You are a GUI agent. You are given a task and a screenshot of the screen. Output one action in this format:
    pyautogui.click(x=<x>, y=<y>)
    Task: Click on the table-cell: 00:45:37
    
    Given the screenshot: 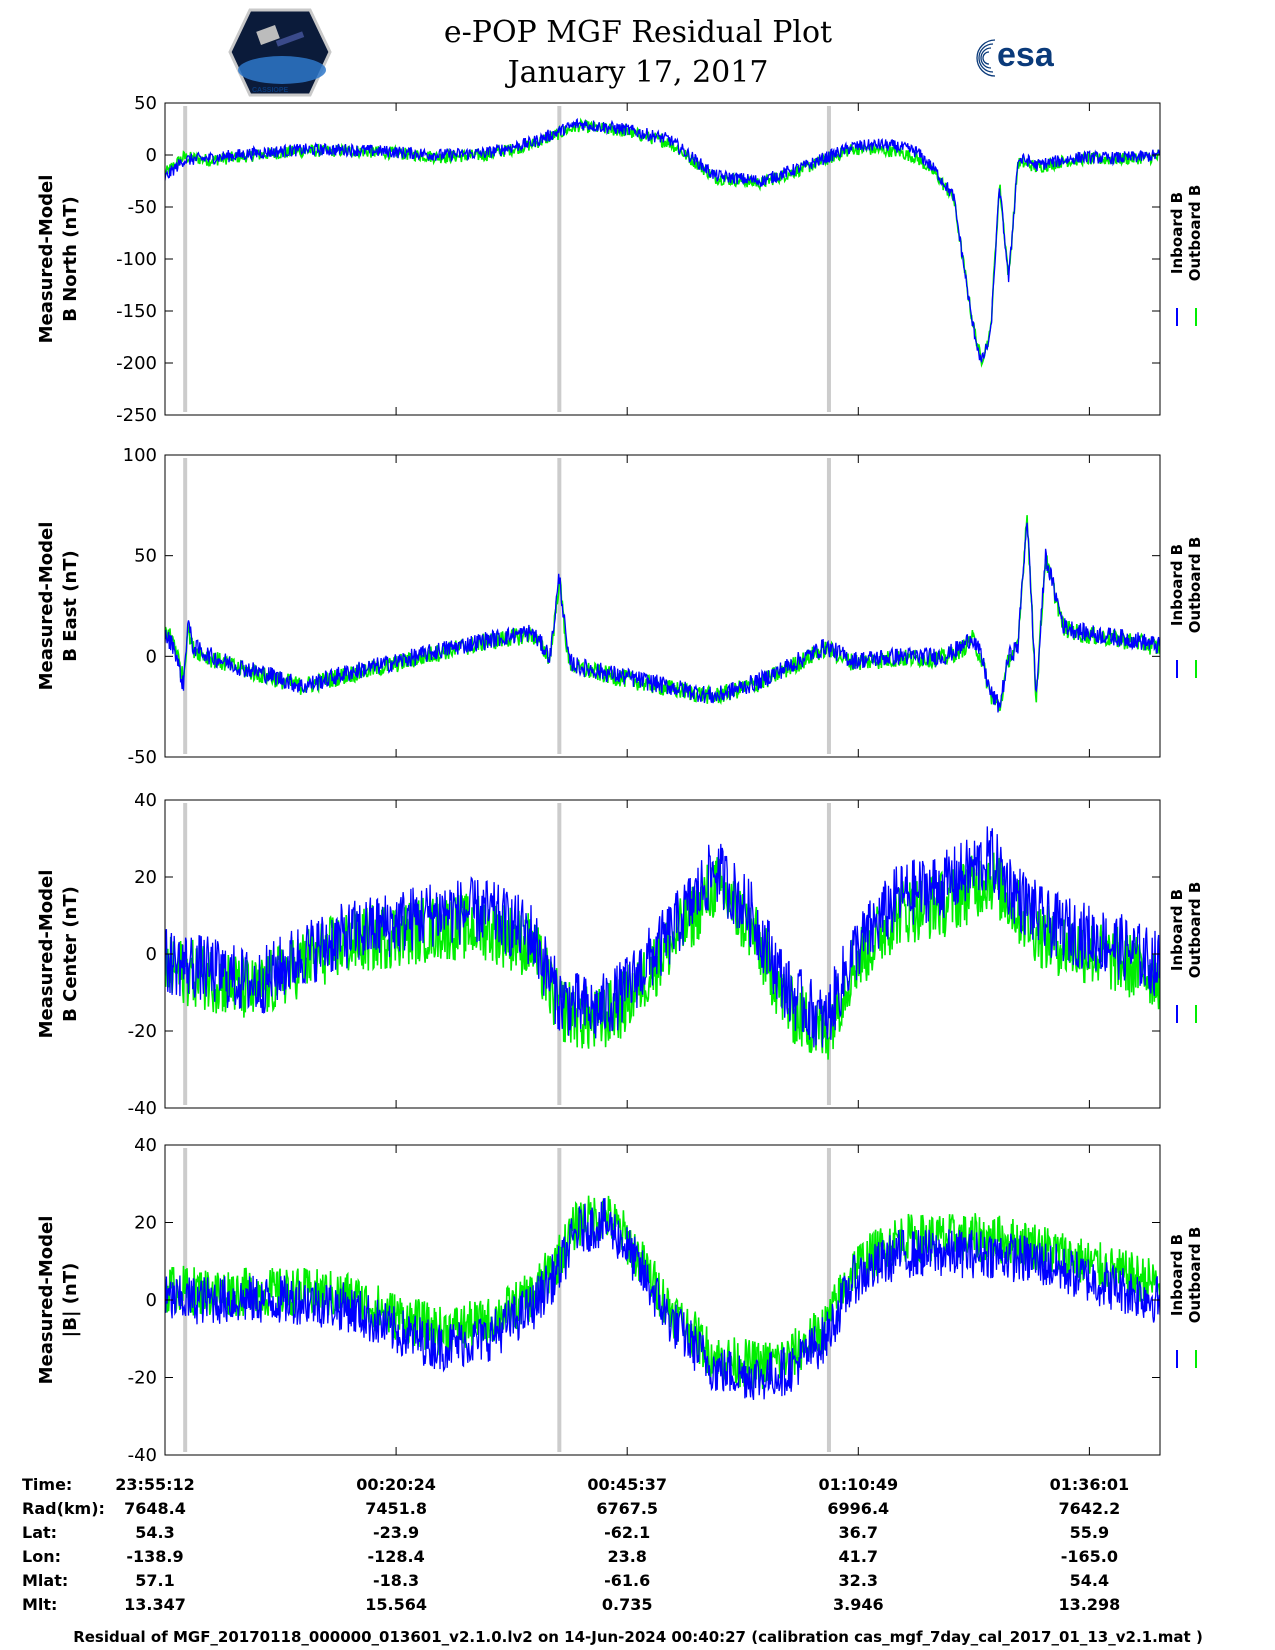 What is the action you would take?
    pyautogui.click(x=627, y=1484)
    